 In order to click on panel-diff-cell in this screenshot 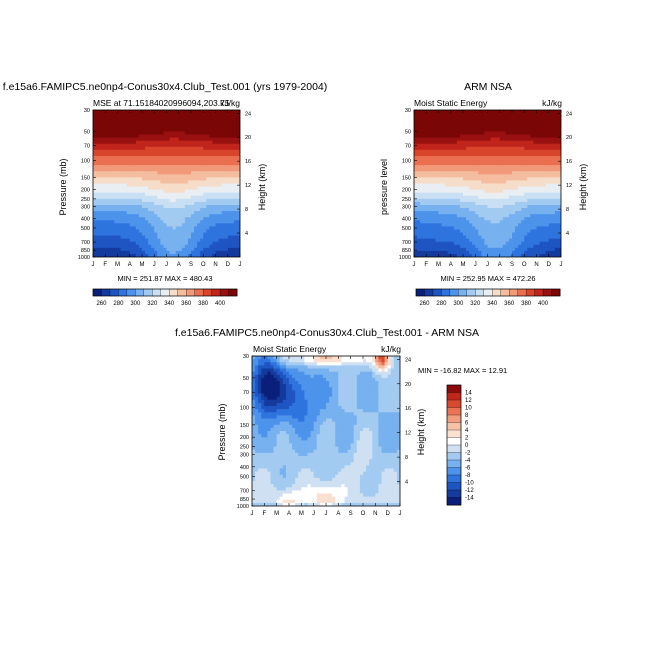, I will do `click(260, 392)`.